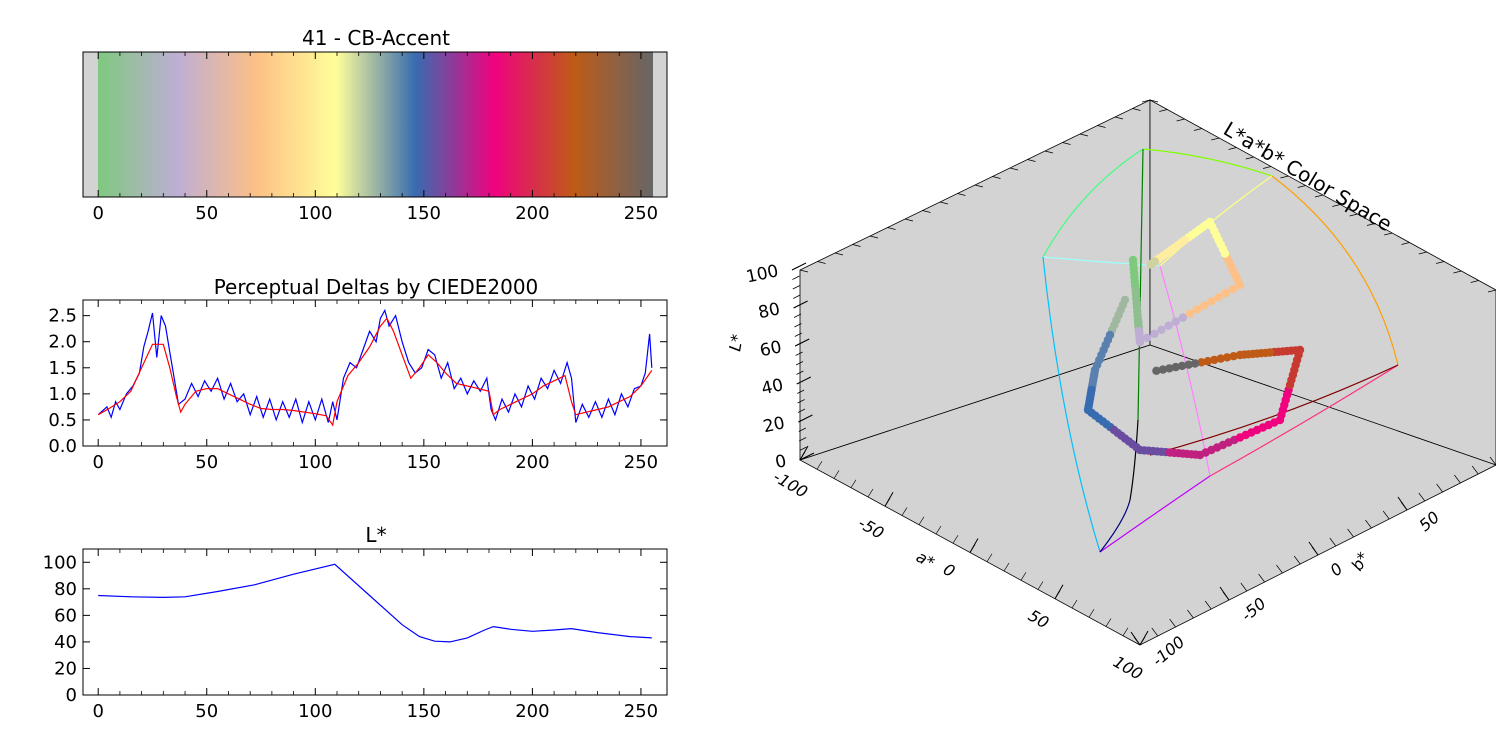 The height and width of the screenshot is (748, 1496). What do you see at coordinates (1429, 521) in the screenshot?
I see `b-tick-label: 50` at bounding box center [1429, 521].